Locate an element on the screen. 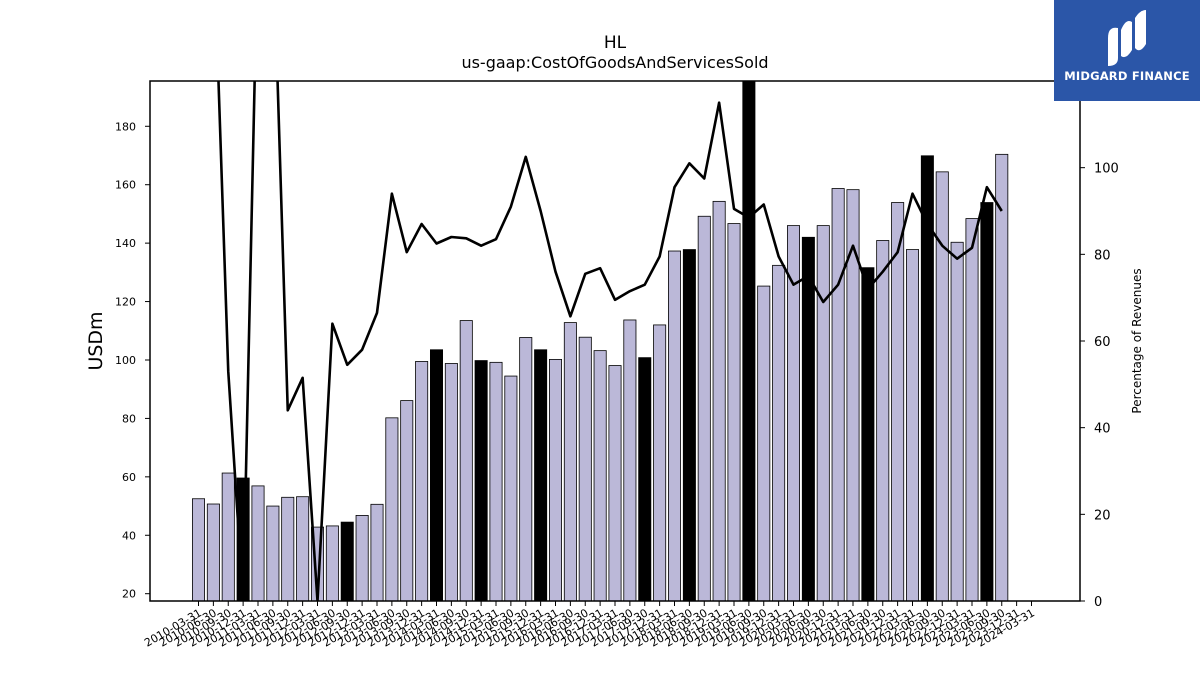 The height and width of the screenshot is (675, 1200). y2-tick-label-80: 80 is located at coordinates (1102, 255).